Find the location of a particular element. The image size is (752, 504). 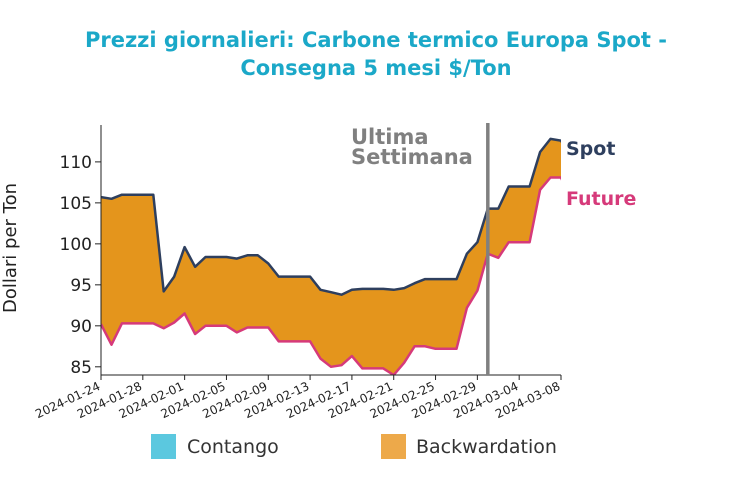

legend-label-contango: Contango is located at coordinates (233, 447).